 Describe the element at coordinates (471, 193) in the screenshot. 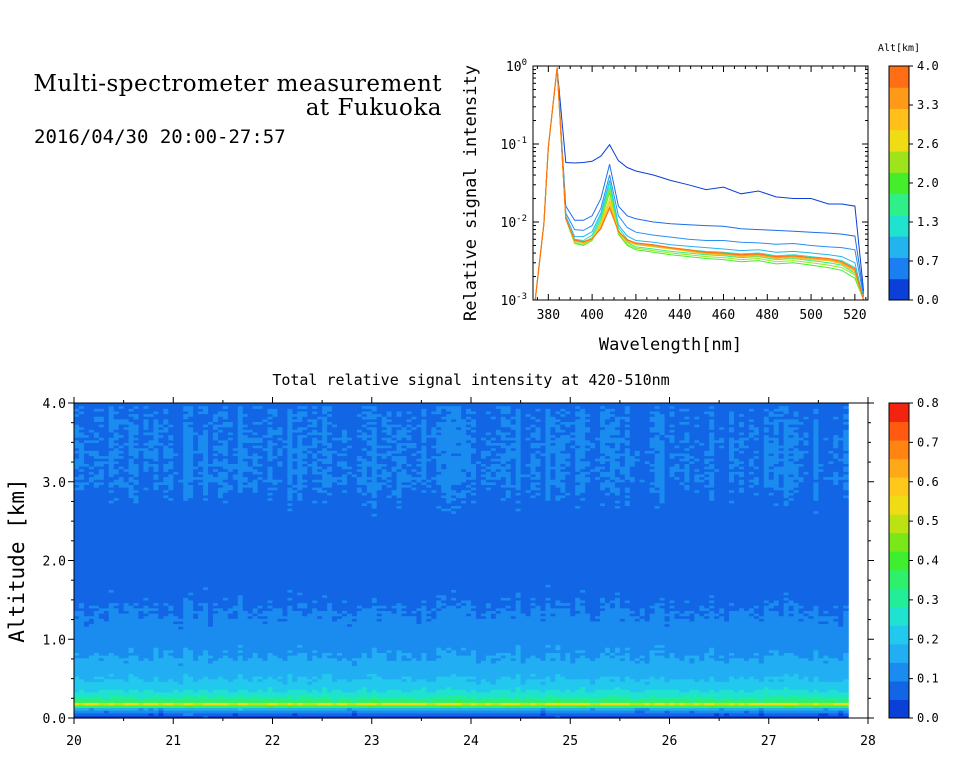

I see `y-axis-label: Relative signal intensity` at that location.